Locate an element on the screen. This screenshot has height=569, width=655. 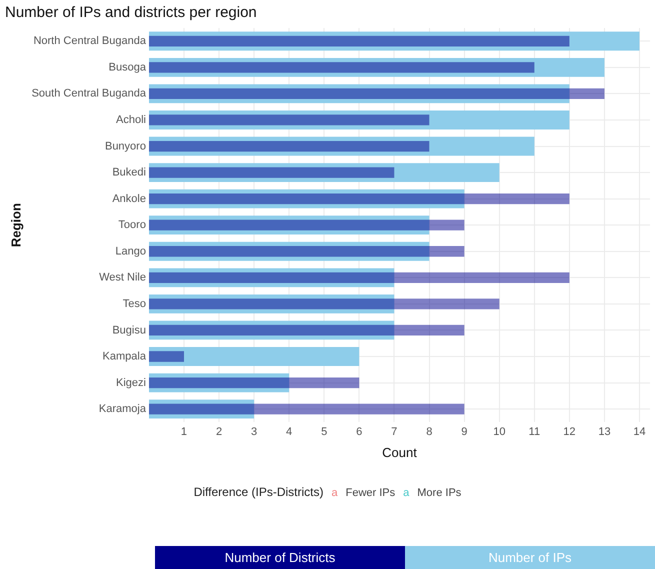
y-tick-label: Kigezi is located at coordinates (131, 382).